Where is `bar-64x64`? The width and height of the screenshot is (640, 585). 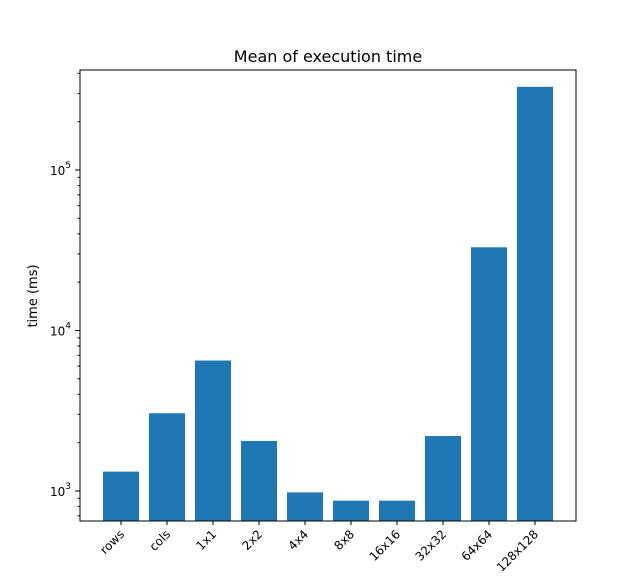 bar-64x64 is located at coordinates (489, 384).